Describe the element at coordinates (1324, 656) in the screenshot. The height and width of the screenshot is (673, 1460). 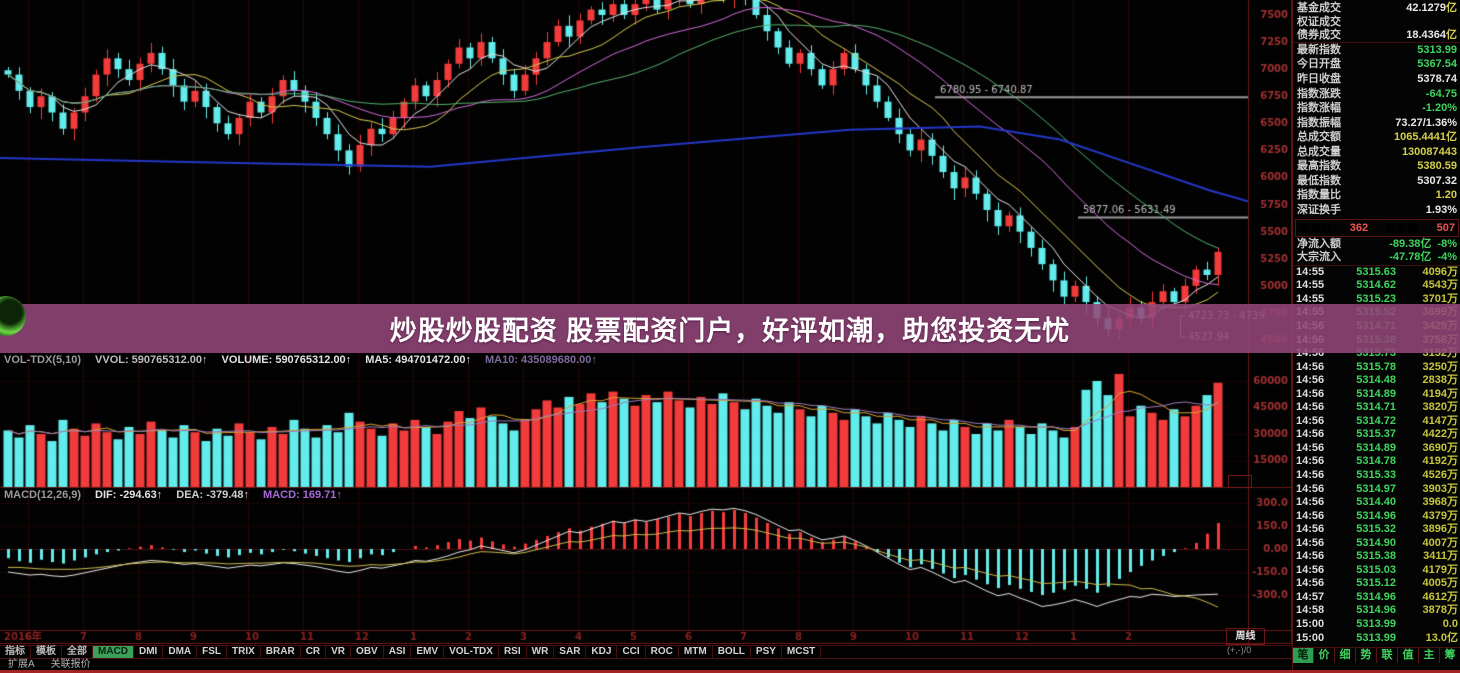
I see `sidebar-tab-1: 价` at that location.